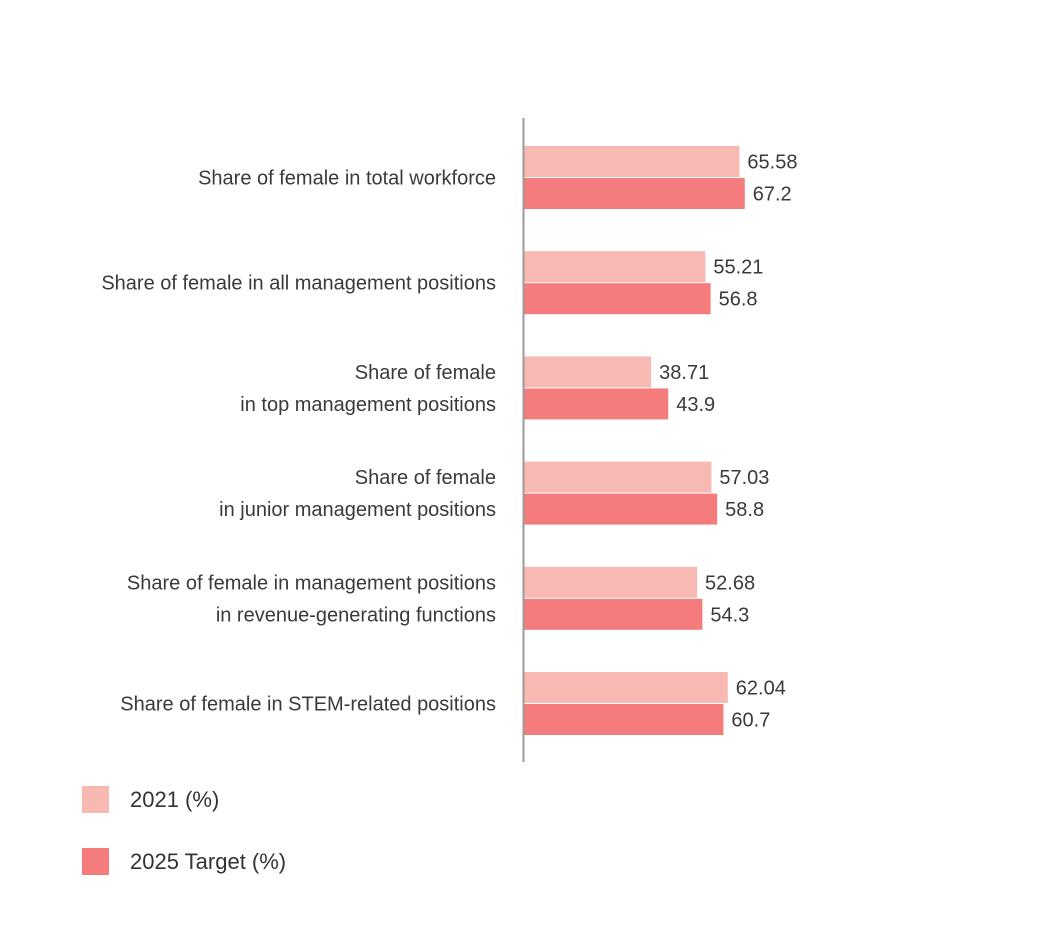 The height and width of the screenshot is (927, 1048). I want to click on legend-item-2025-target: 2025 Target (%), so click(184, 861).